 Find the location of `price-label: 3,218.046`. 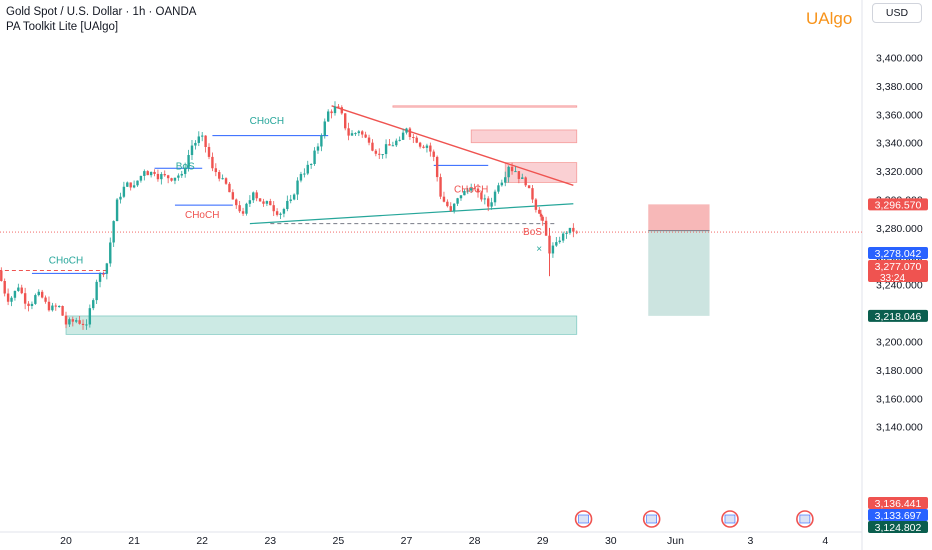

price-label: 3,218.046 is located at coordinates (898, 317).